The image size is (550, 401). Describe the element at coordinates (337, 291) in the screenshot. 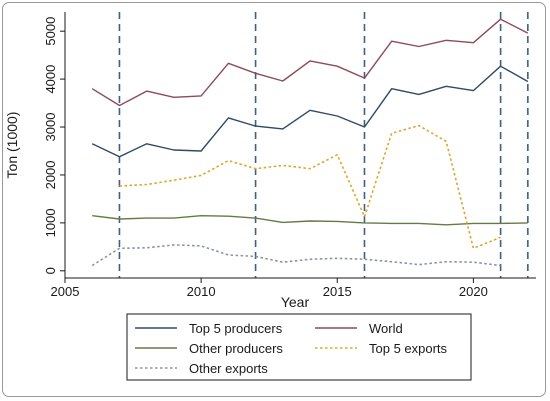

I see `x-tick-label: 2015` at that location.